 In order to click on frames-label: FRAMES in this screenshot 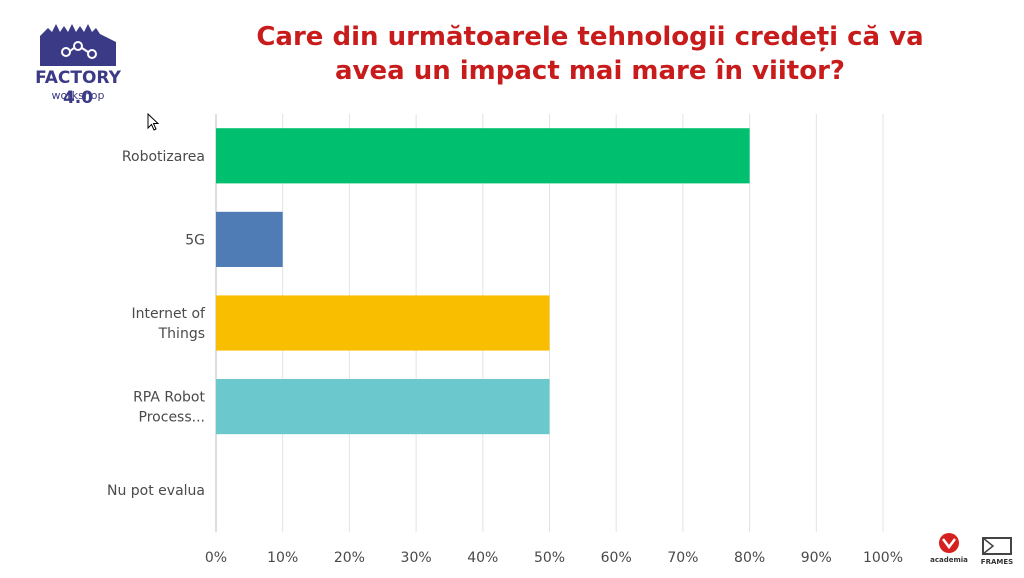, I will do `click(997, 562)`.